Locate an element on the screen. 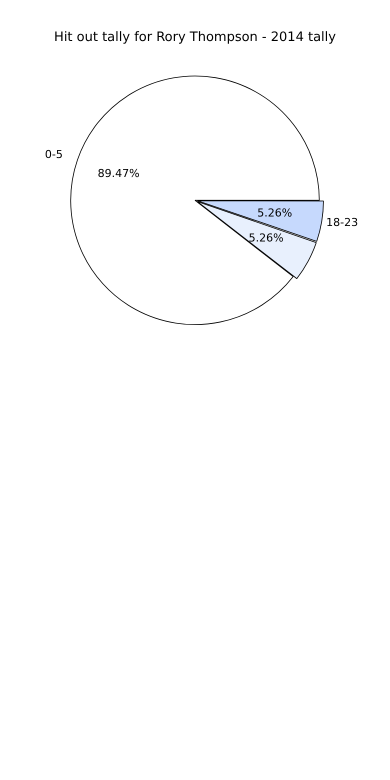 This screenshot has width=390, height=780. chart-title: Hit out tally for Rory Thompson - 2014 tally is located at coordinates (195, 38).